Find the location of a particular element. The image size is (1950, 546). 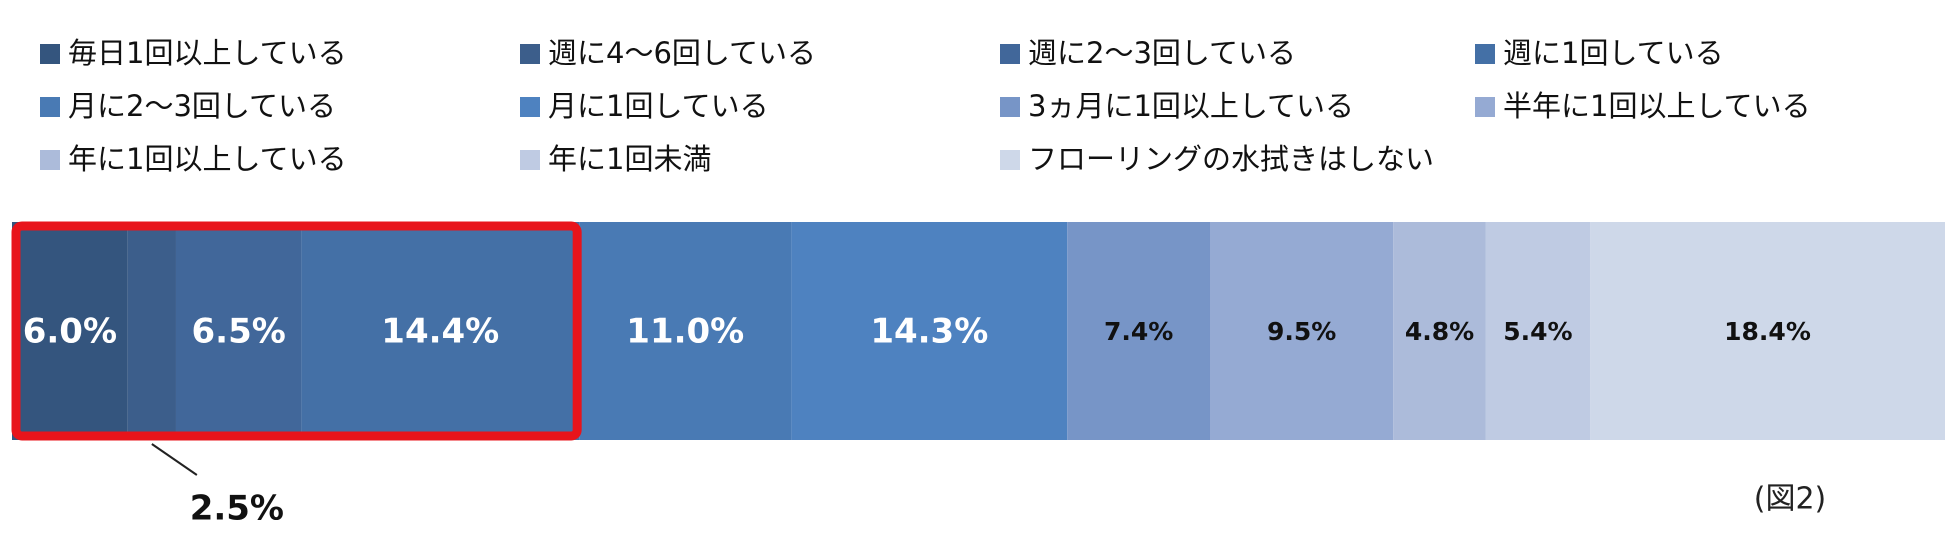

value-label: 9.5% is located at coordinates (1301, 331).